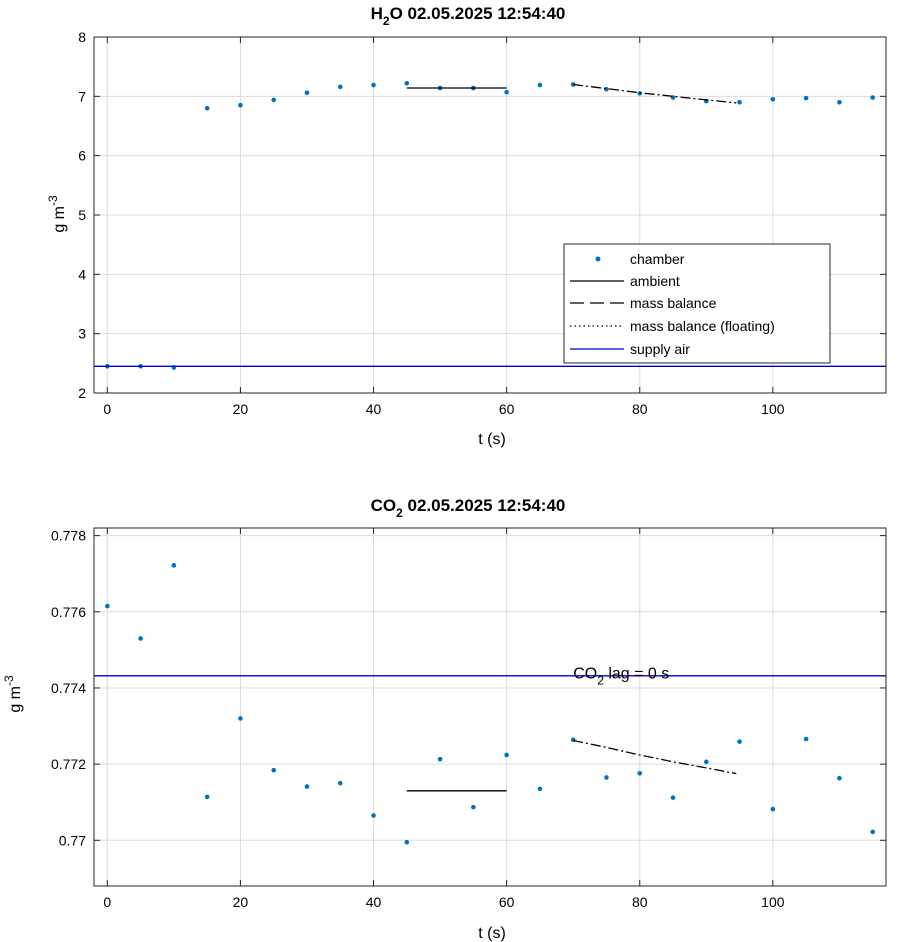  I want to click on chart-title: CO2 02.05.2025 12:54:40, so click(468, 508).